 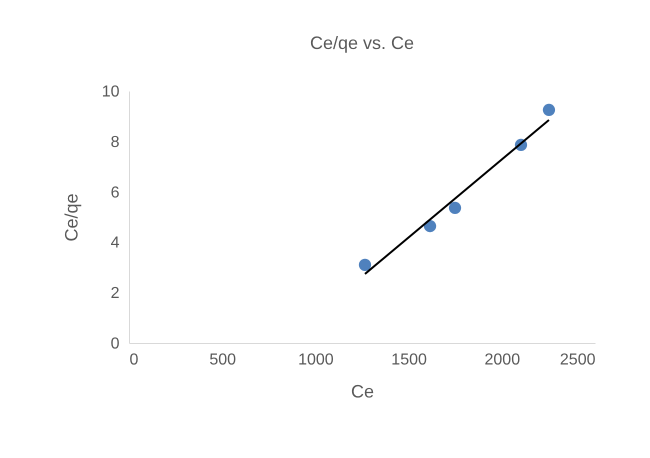 What do you see at coordinates (115, 142) in the screenshot?
I see `y-tick-label: 8` at bounding box center [115, 142].